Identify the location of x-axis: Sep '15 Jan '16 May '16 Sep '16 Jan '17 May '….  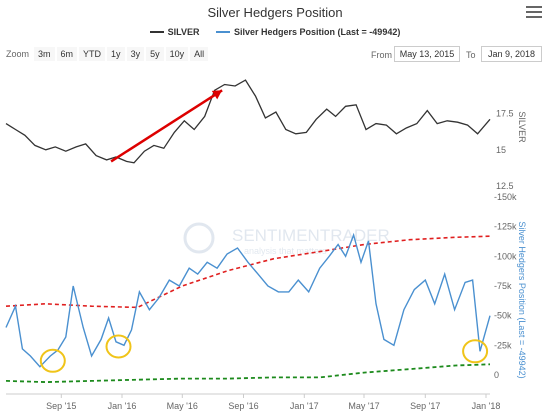
(253, 402).